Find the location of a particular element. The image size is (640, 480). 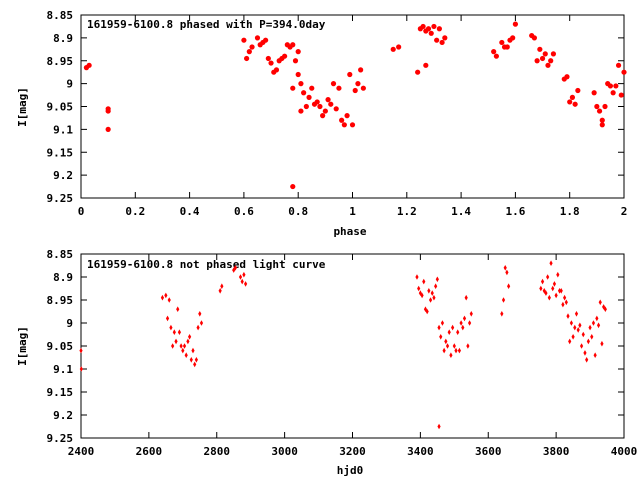

phased-x-tick-label: 2 is located at coordinates (624, 211).